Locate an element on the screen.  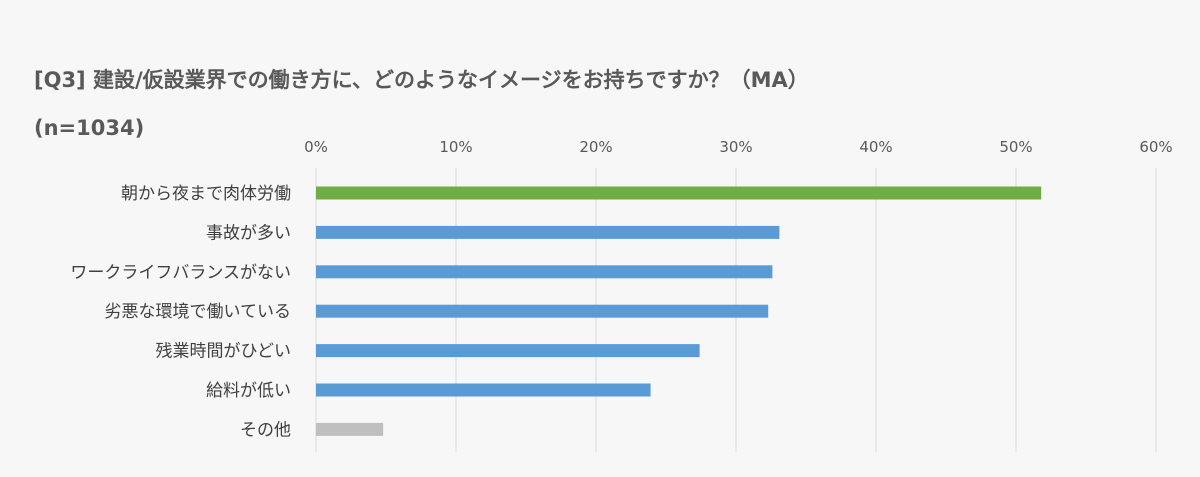
category-label: 給料が低い is located at coordinates (248, 391).